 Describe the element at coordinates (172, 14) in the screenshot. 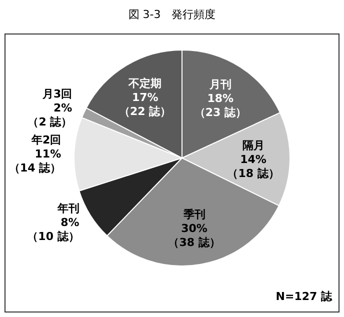

I see `chart-title: 図 3-3 発行頻度` at that location.